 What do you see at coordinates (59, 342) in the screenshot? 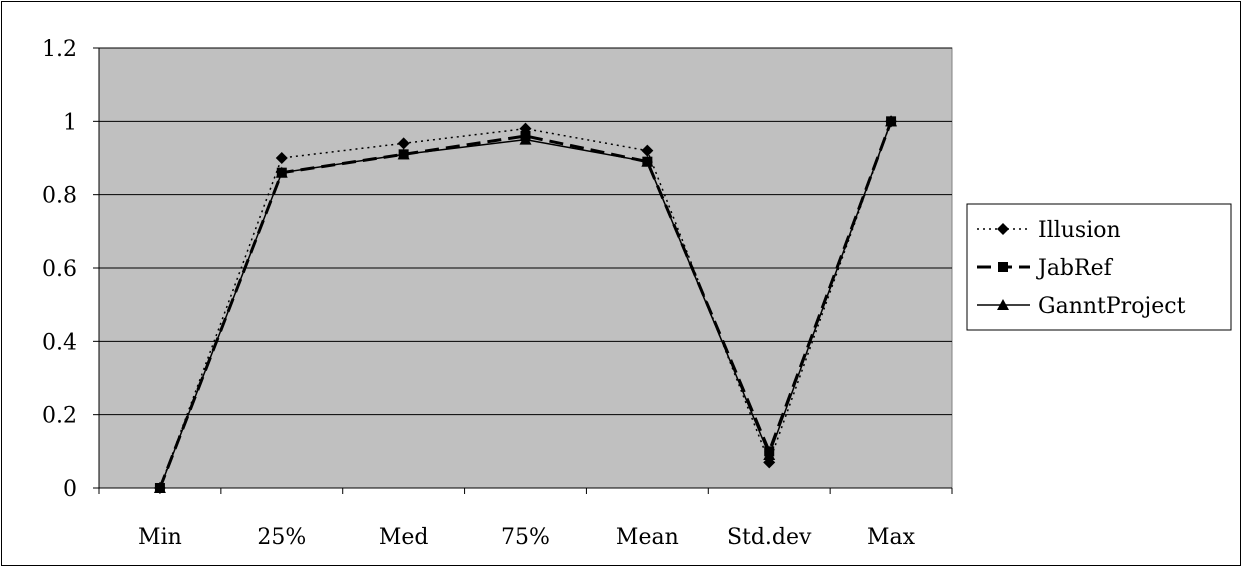
I see `y-tick-label: 0.4` at bounding box center [59, 342].